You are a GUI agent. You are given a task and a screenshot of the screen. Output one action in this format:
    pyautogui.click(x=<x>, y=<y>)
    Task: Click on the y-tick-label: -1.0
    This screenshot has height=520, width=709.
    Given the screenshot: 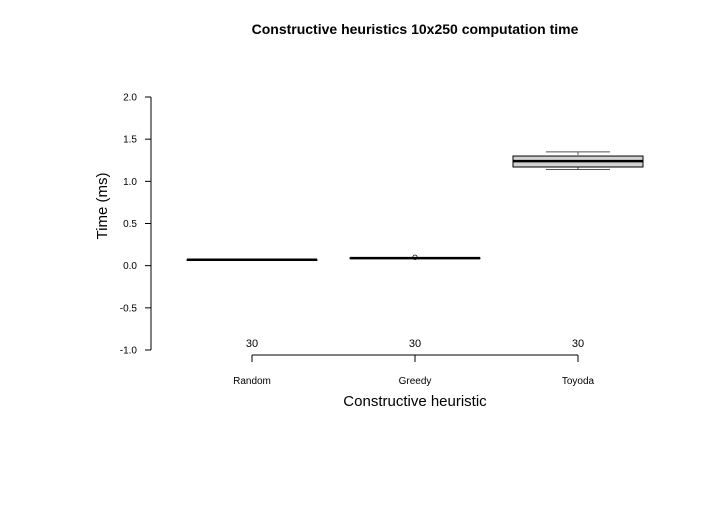 What is the action you would take?
    pyautogui.click(x=129, y=351)
    